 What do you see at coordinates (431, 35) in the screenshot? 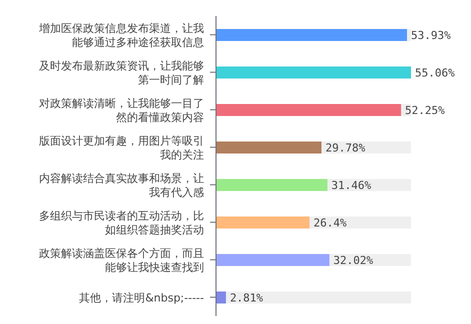
I see `data-label: 53.93%` at bounding box center [431, 35].